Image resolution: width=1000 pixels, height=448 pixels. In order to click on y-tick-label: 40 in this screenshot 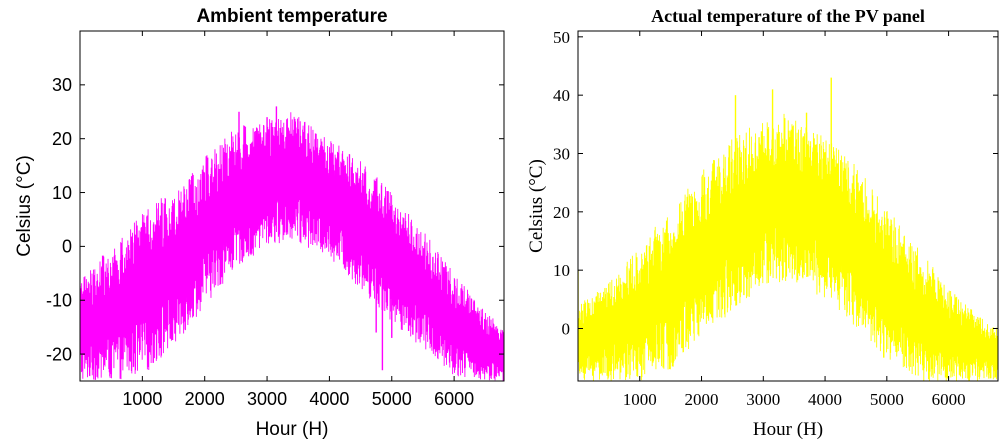, I will do `click(561, 95)`.